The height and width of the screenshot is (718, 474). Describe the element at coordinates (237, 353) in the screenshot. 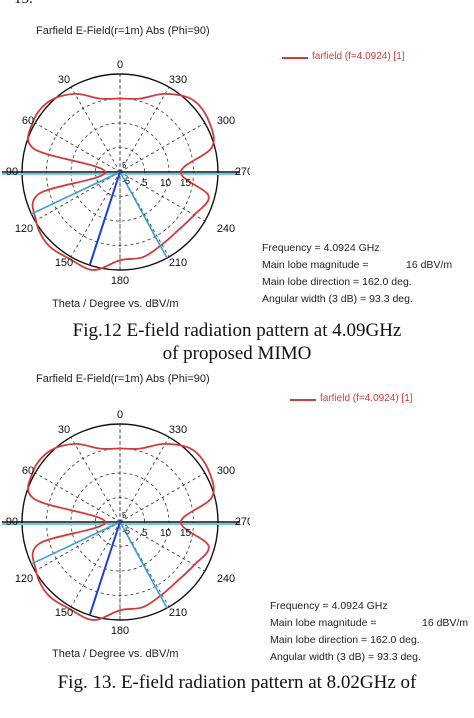

I see `figure-caption-line-2: of proposed MIMO` at that location.